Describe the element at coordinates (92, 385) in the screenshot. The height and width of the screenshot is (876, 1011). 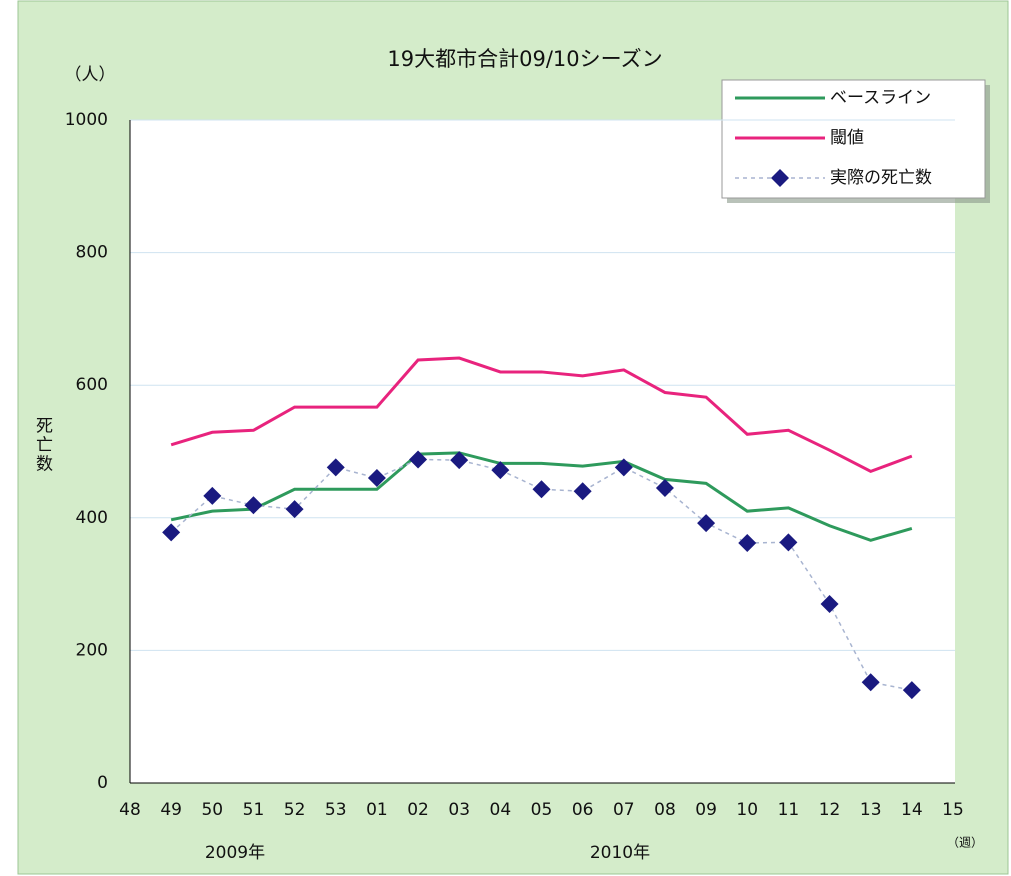
I see `y-tick-label: 600` at that location.